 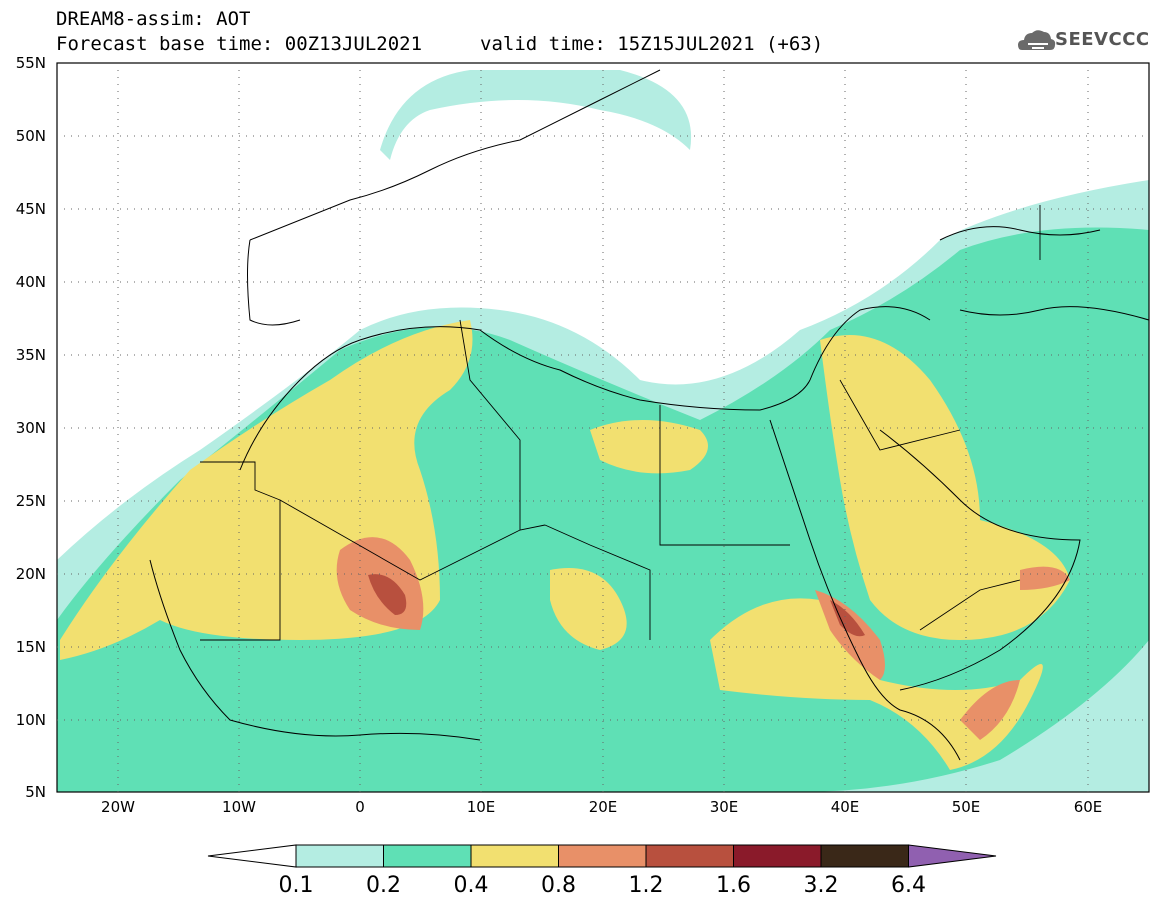 I want to click on colorbar-label: 0.1, so click(x=296, y=885).